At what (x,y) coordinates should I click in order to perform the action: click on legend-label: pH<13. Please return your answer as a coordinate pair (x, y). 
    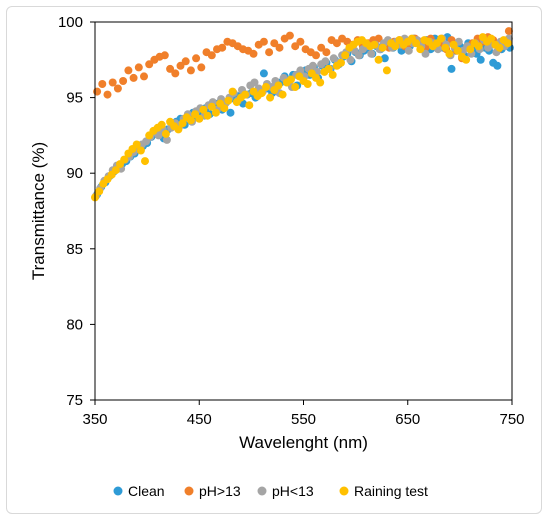
    Looking at the image, I should click on (293, 491).